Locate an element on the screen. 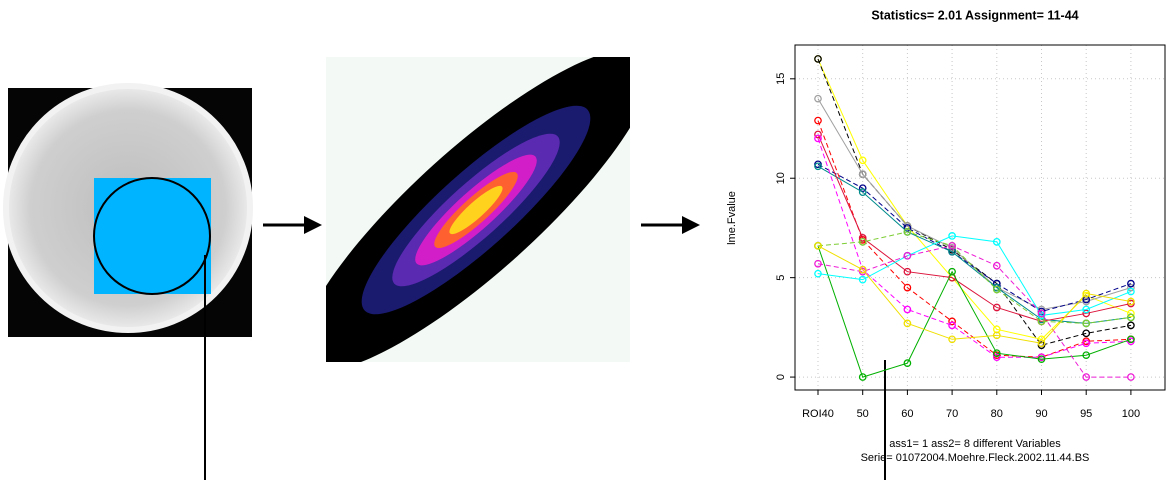 The width and height of the screenshot is (1169, 480). annotation: ass1= 1 ass2= 8 different Variables is located at coordinates (975, 444).